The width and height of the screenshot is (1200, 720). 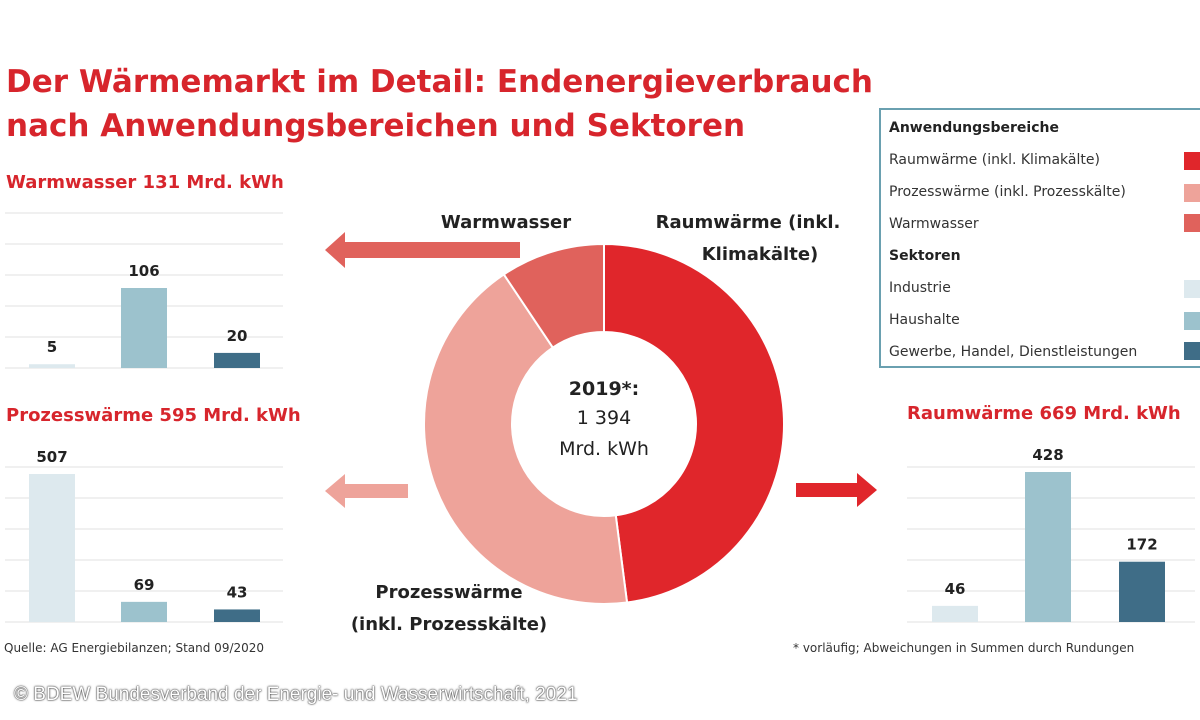 What do you see at coordinates (748, 222) in the screenshot?
I see `donut-label-raumwaerme-1: Raumwärme (inkl.` at bounding box center [748, 222].